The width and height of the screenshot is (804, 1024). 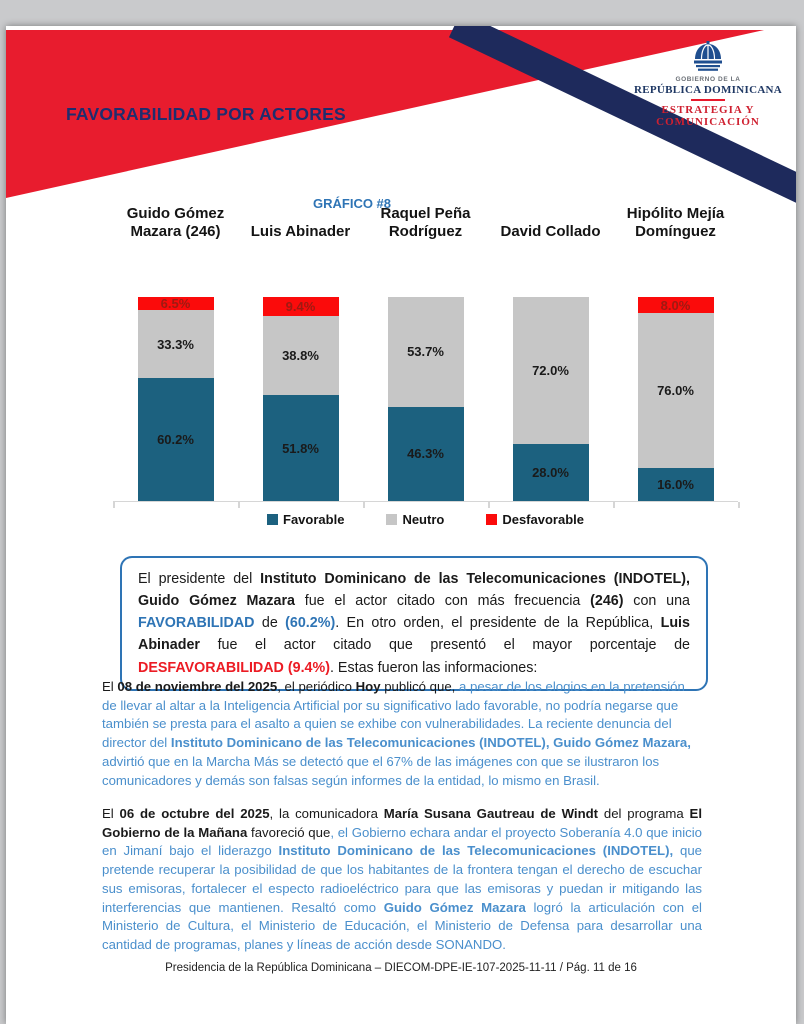 I want to click on chart-legend: Favorable Neutro Desfavorable, so click(x=425, y=519).